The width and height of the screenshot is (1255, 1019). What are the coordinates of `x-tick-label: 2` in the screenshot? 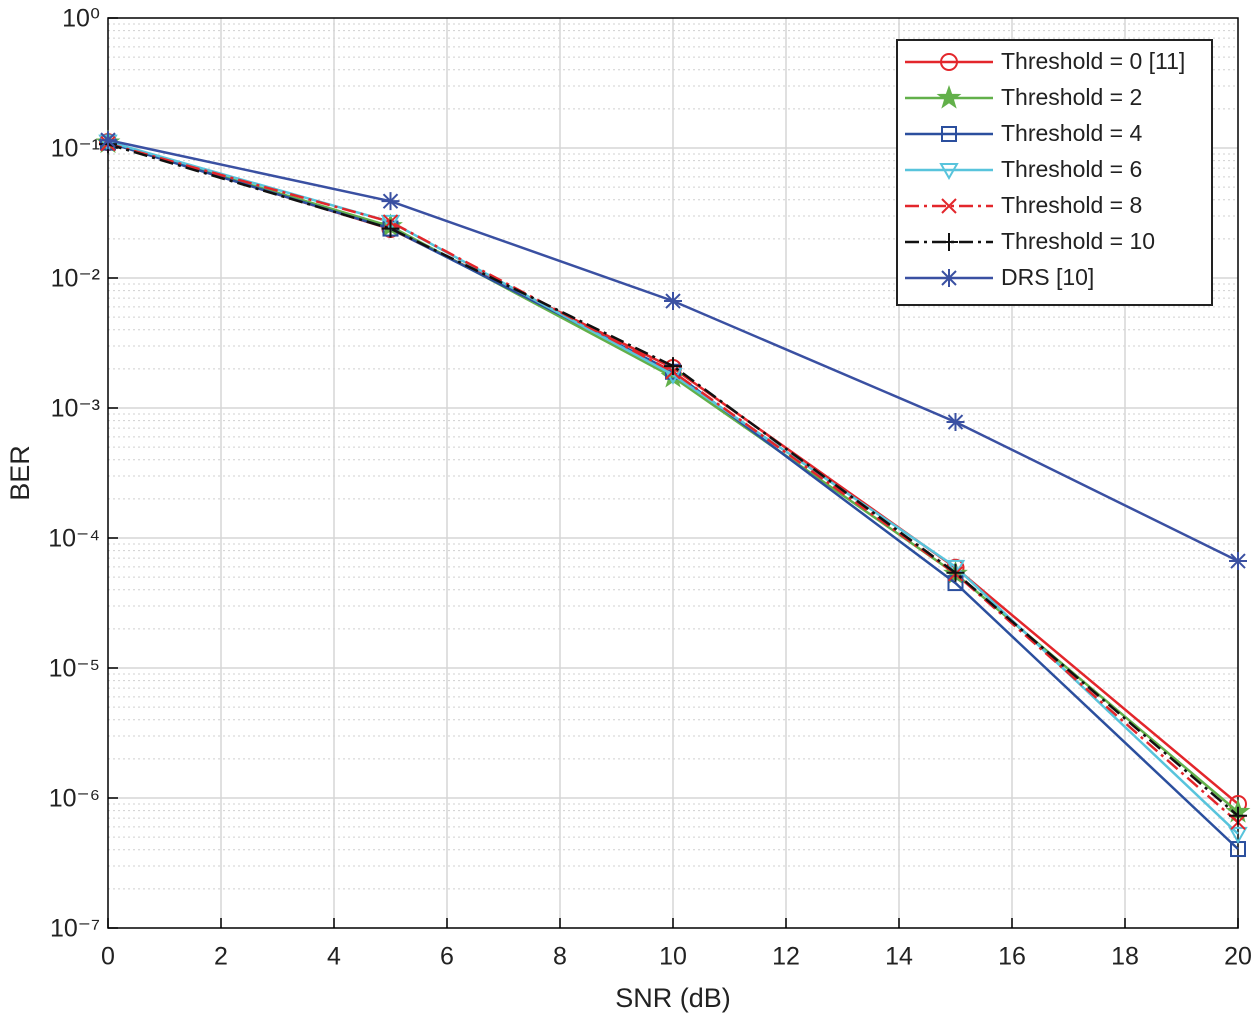 It's located at (221, 957).